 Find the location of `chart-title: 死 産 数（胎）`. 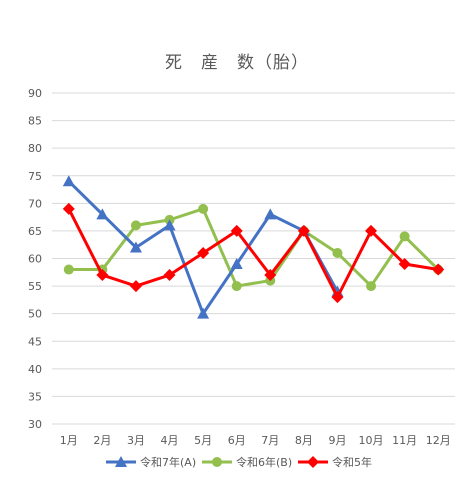

chart-title: 死 産 数（胎） is located at coordinates (237, 63).